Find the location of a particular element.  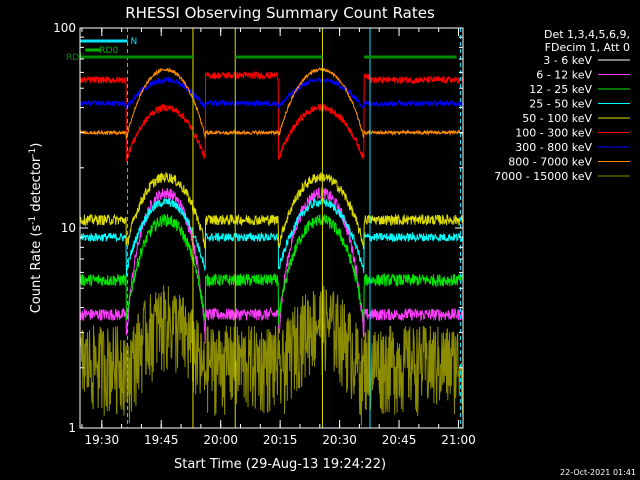

y-axis-label-close: ) is located at coordinates (36, 145).